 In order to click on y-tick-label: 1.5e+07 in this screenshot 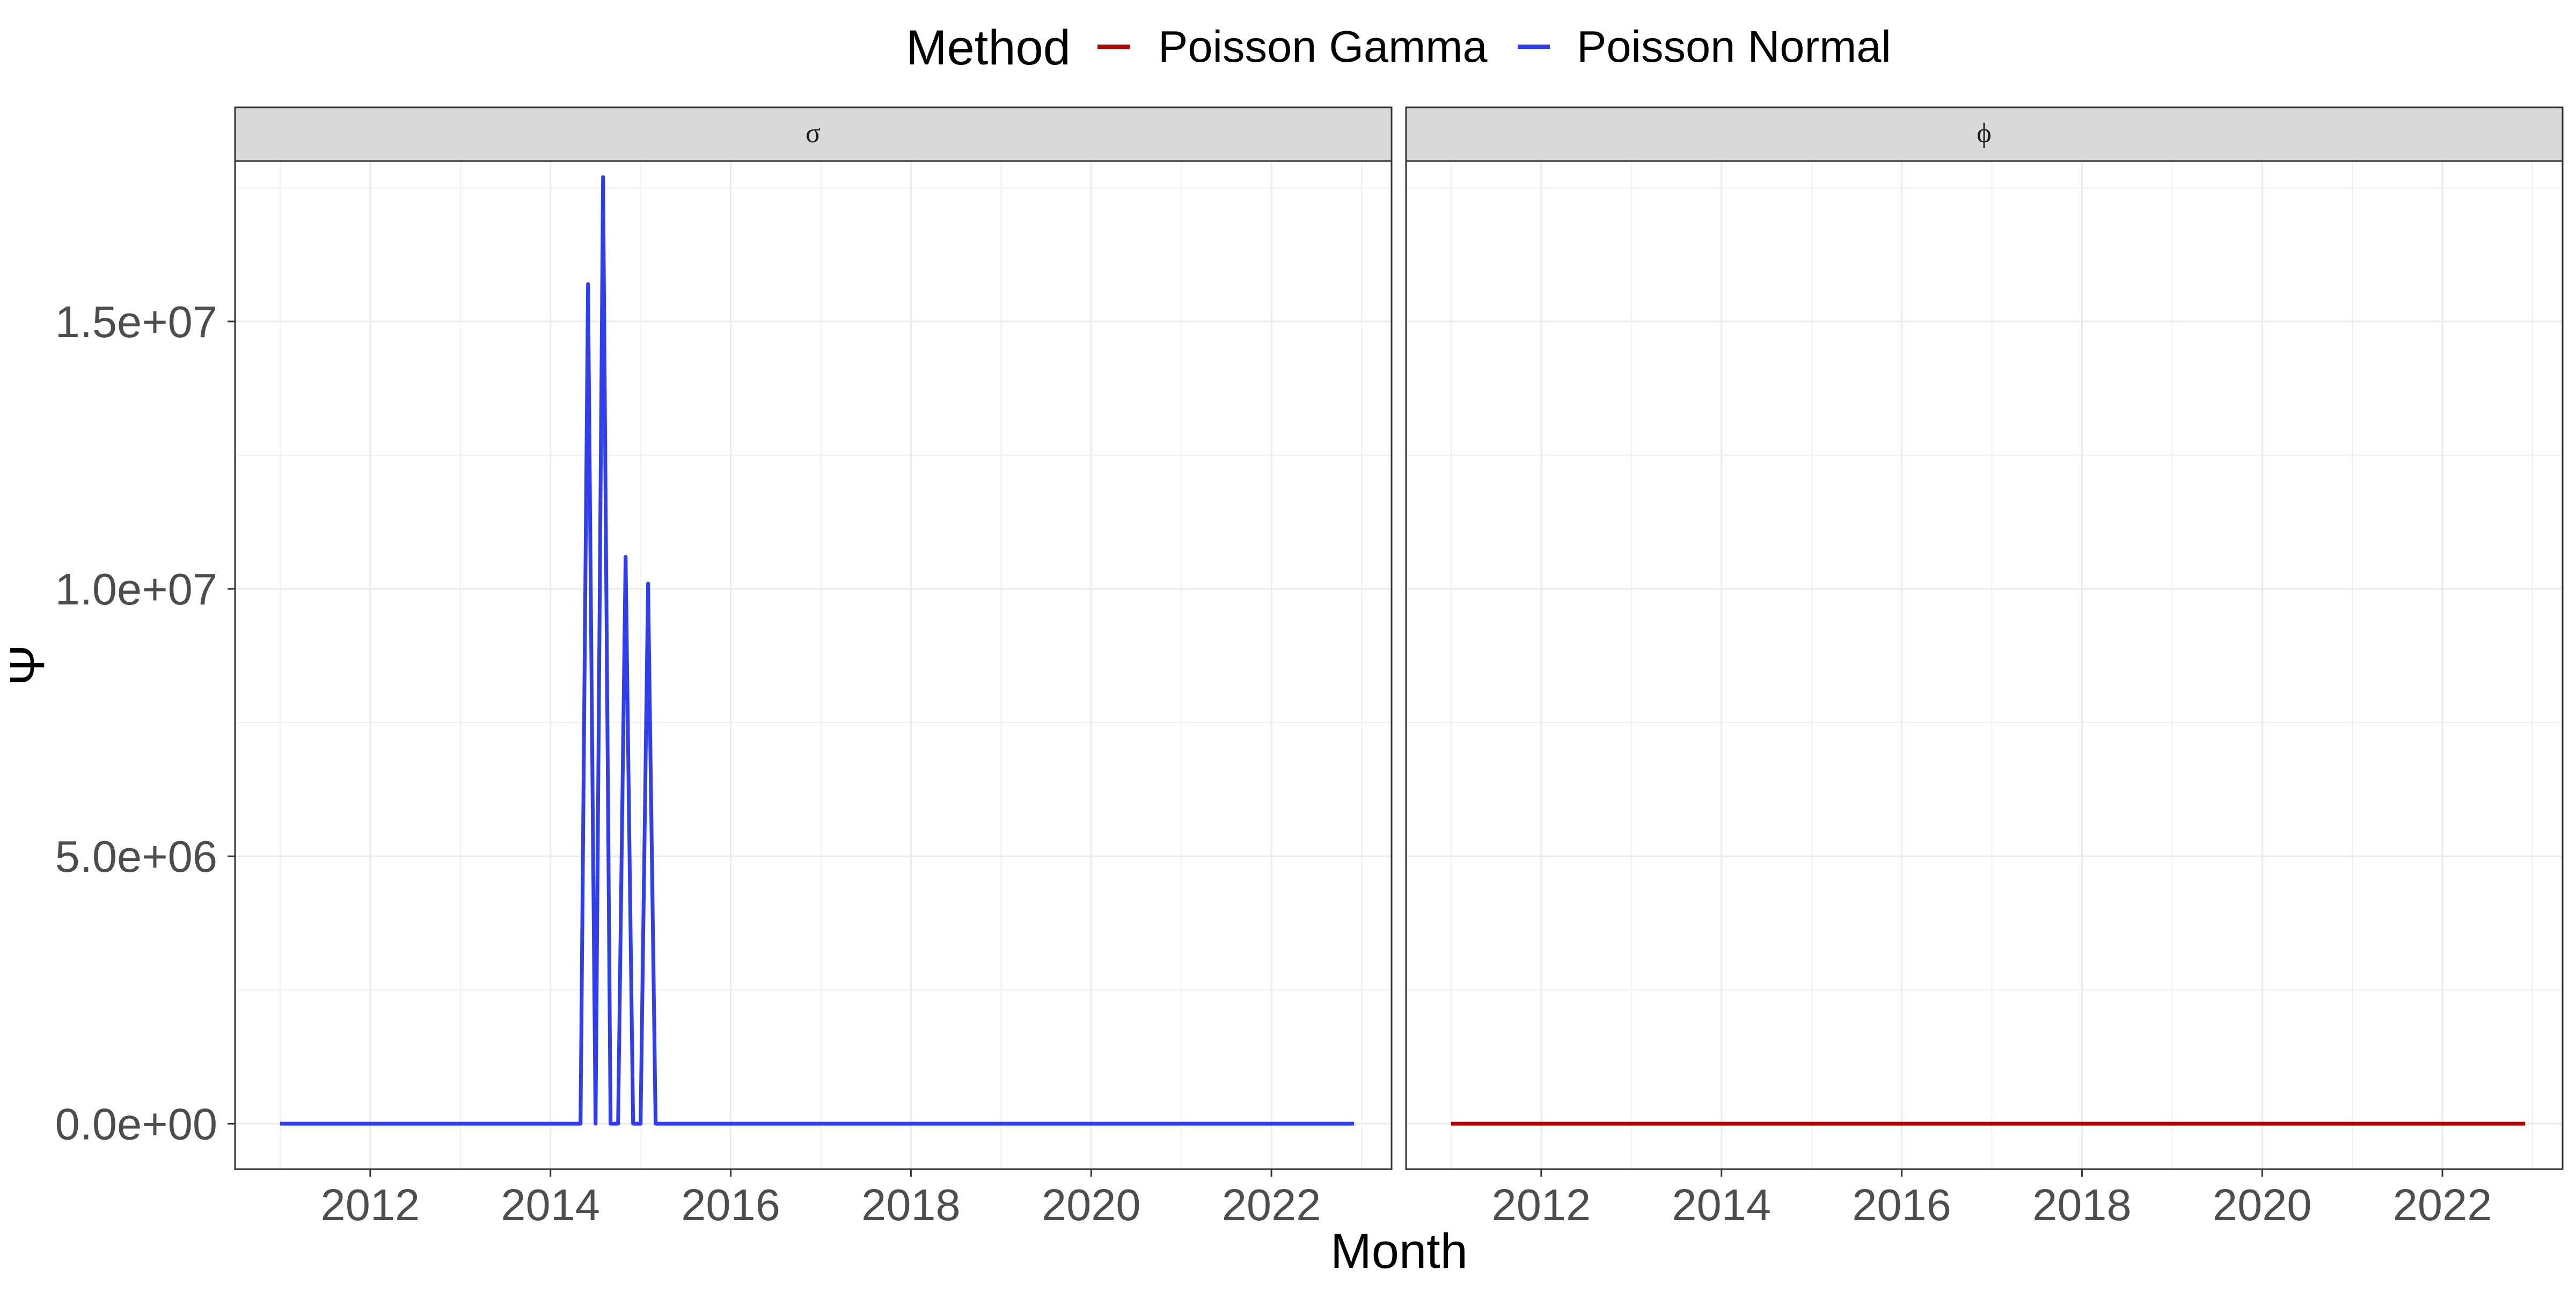, I will do `click(136, 322)`.